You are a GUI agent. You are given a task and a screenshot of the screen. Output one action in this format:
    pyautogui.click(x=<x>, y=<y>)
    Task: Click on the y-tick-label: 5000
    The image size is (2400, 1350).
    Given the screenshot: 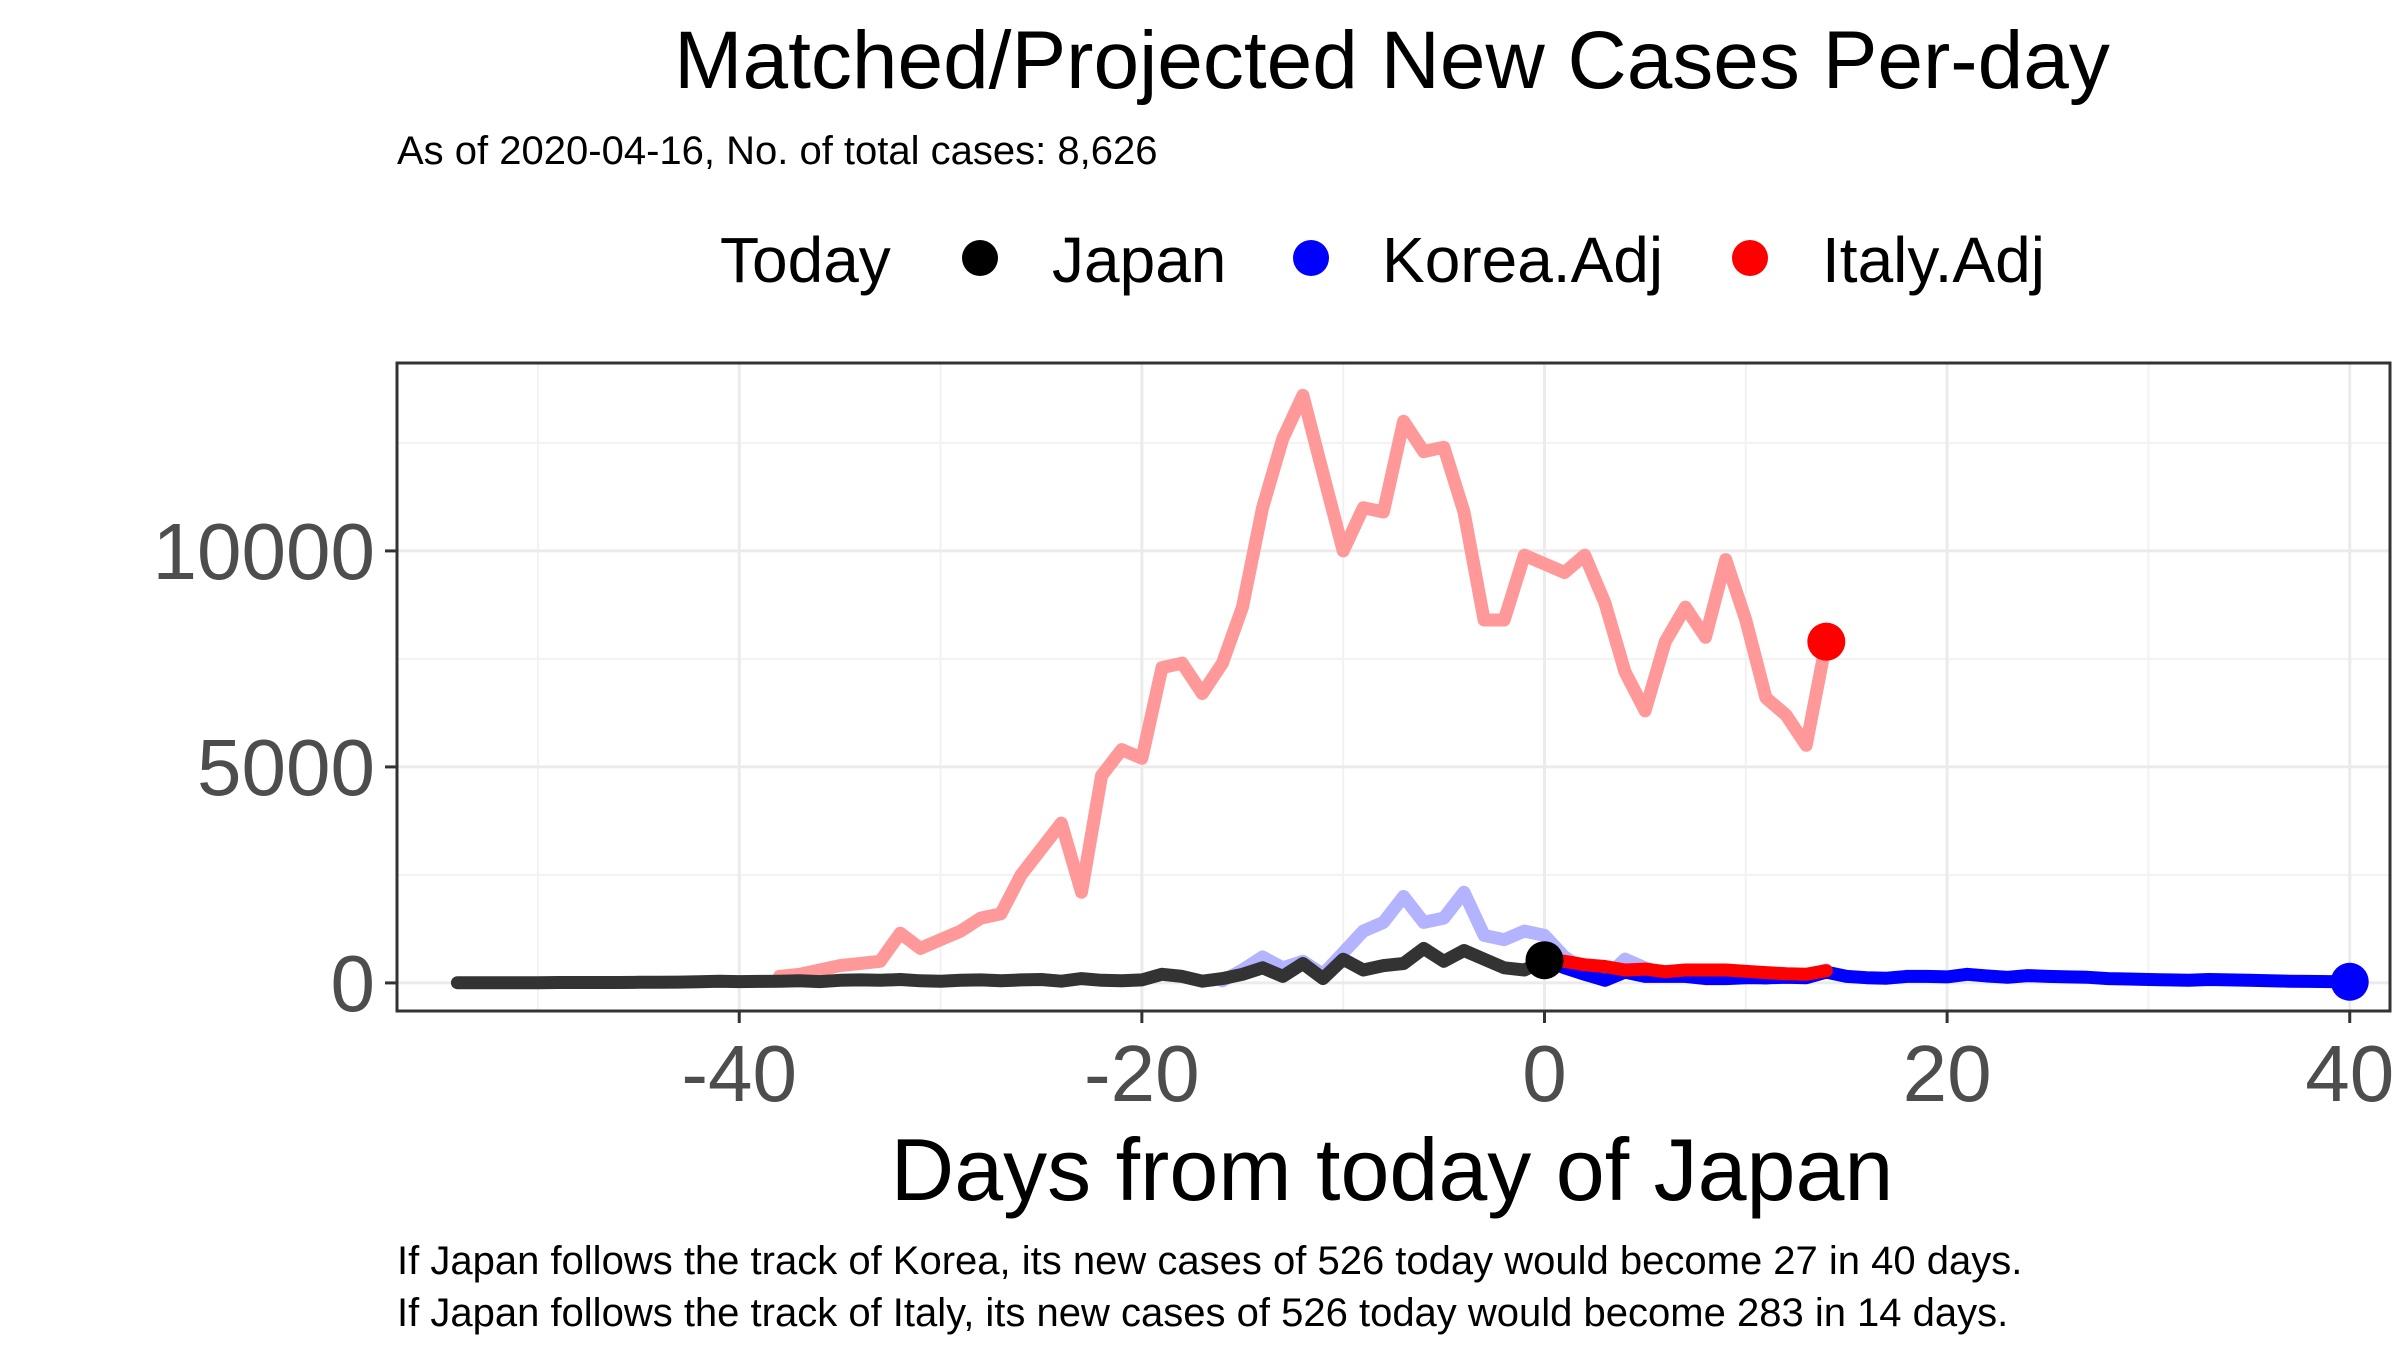 What is the action you would take?
    pyautogui.click(x=286, y=767)
    